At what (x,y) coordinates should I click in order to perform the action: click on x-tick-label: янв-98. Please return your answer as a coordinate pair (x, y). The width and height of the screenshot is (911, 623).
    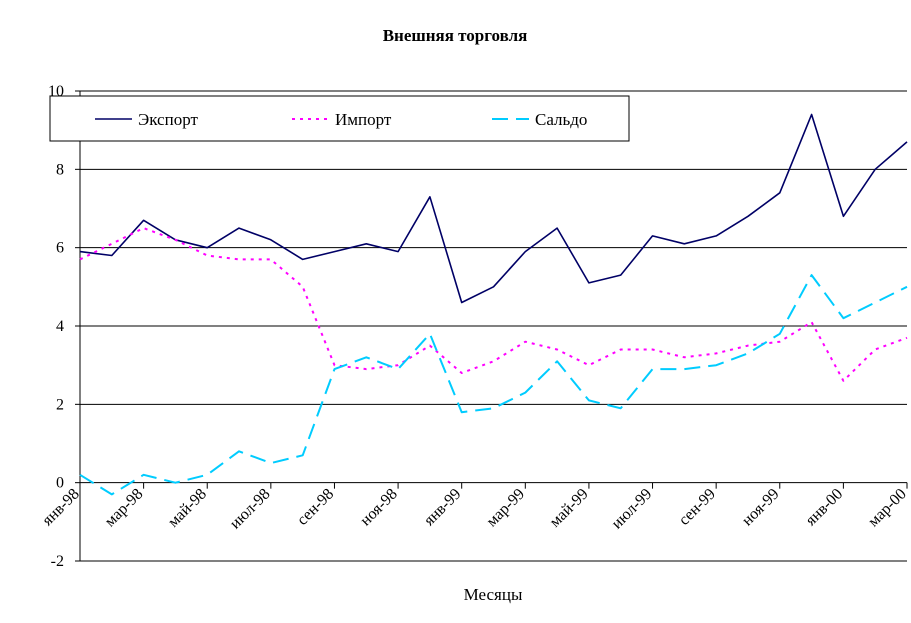
    Looking at the image, I should click on (61, 507).